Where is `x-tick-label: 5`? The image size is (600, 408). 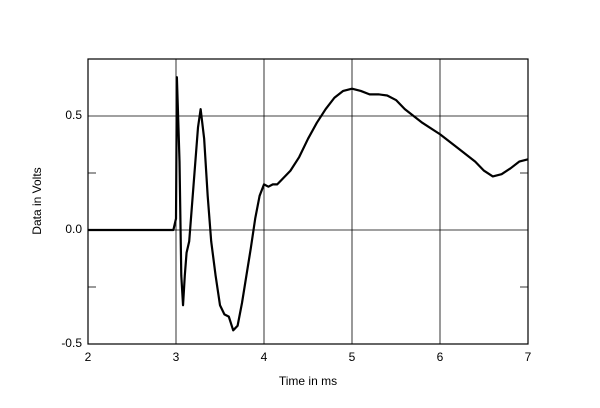
x-tick-label: 5 is located at coordinates (352, 357).